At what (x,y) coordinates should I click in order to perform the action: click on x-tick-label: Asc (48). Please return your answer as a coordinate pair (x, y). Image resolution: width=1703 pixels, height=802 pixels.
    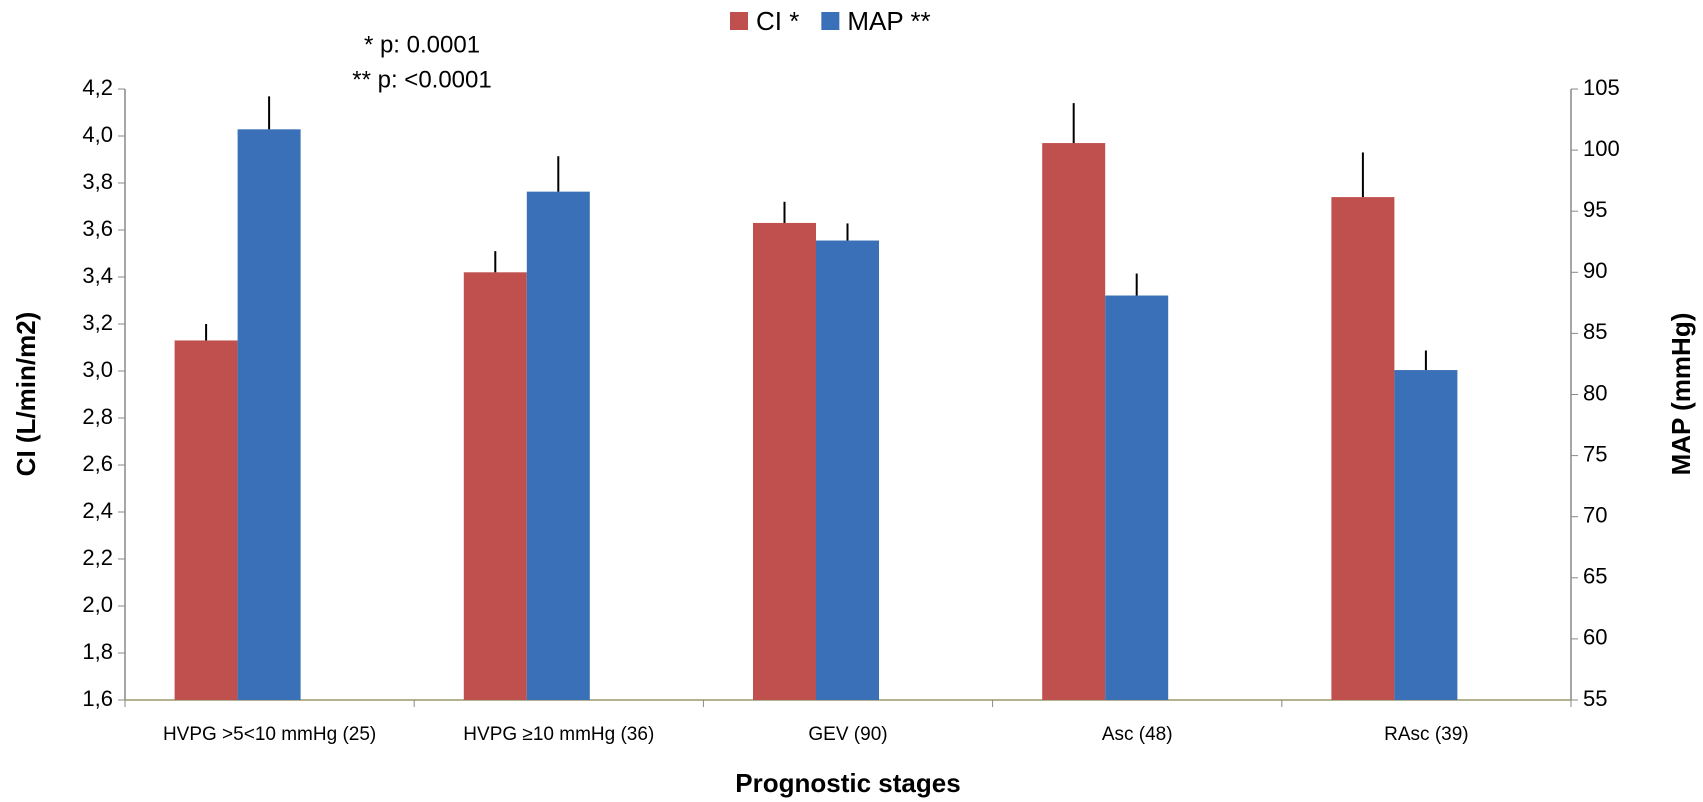
    Looking at the image, I should click on (1137, 734).